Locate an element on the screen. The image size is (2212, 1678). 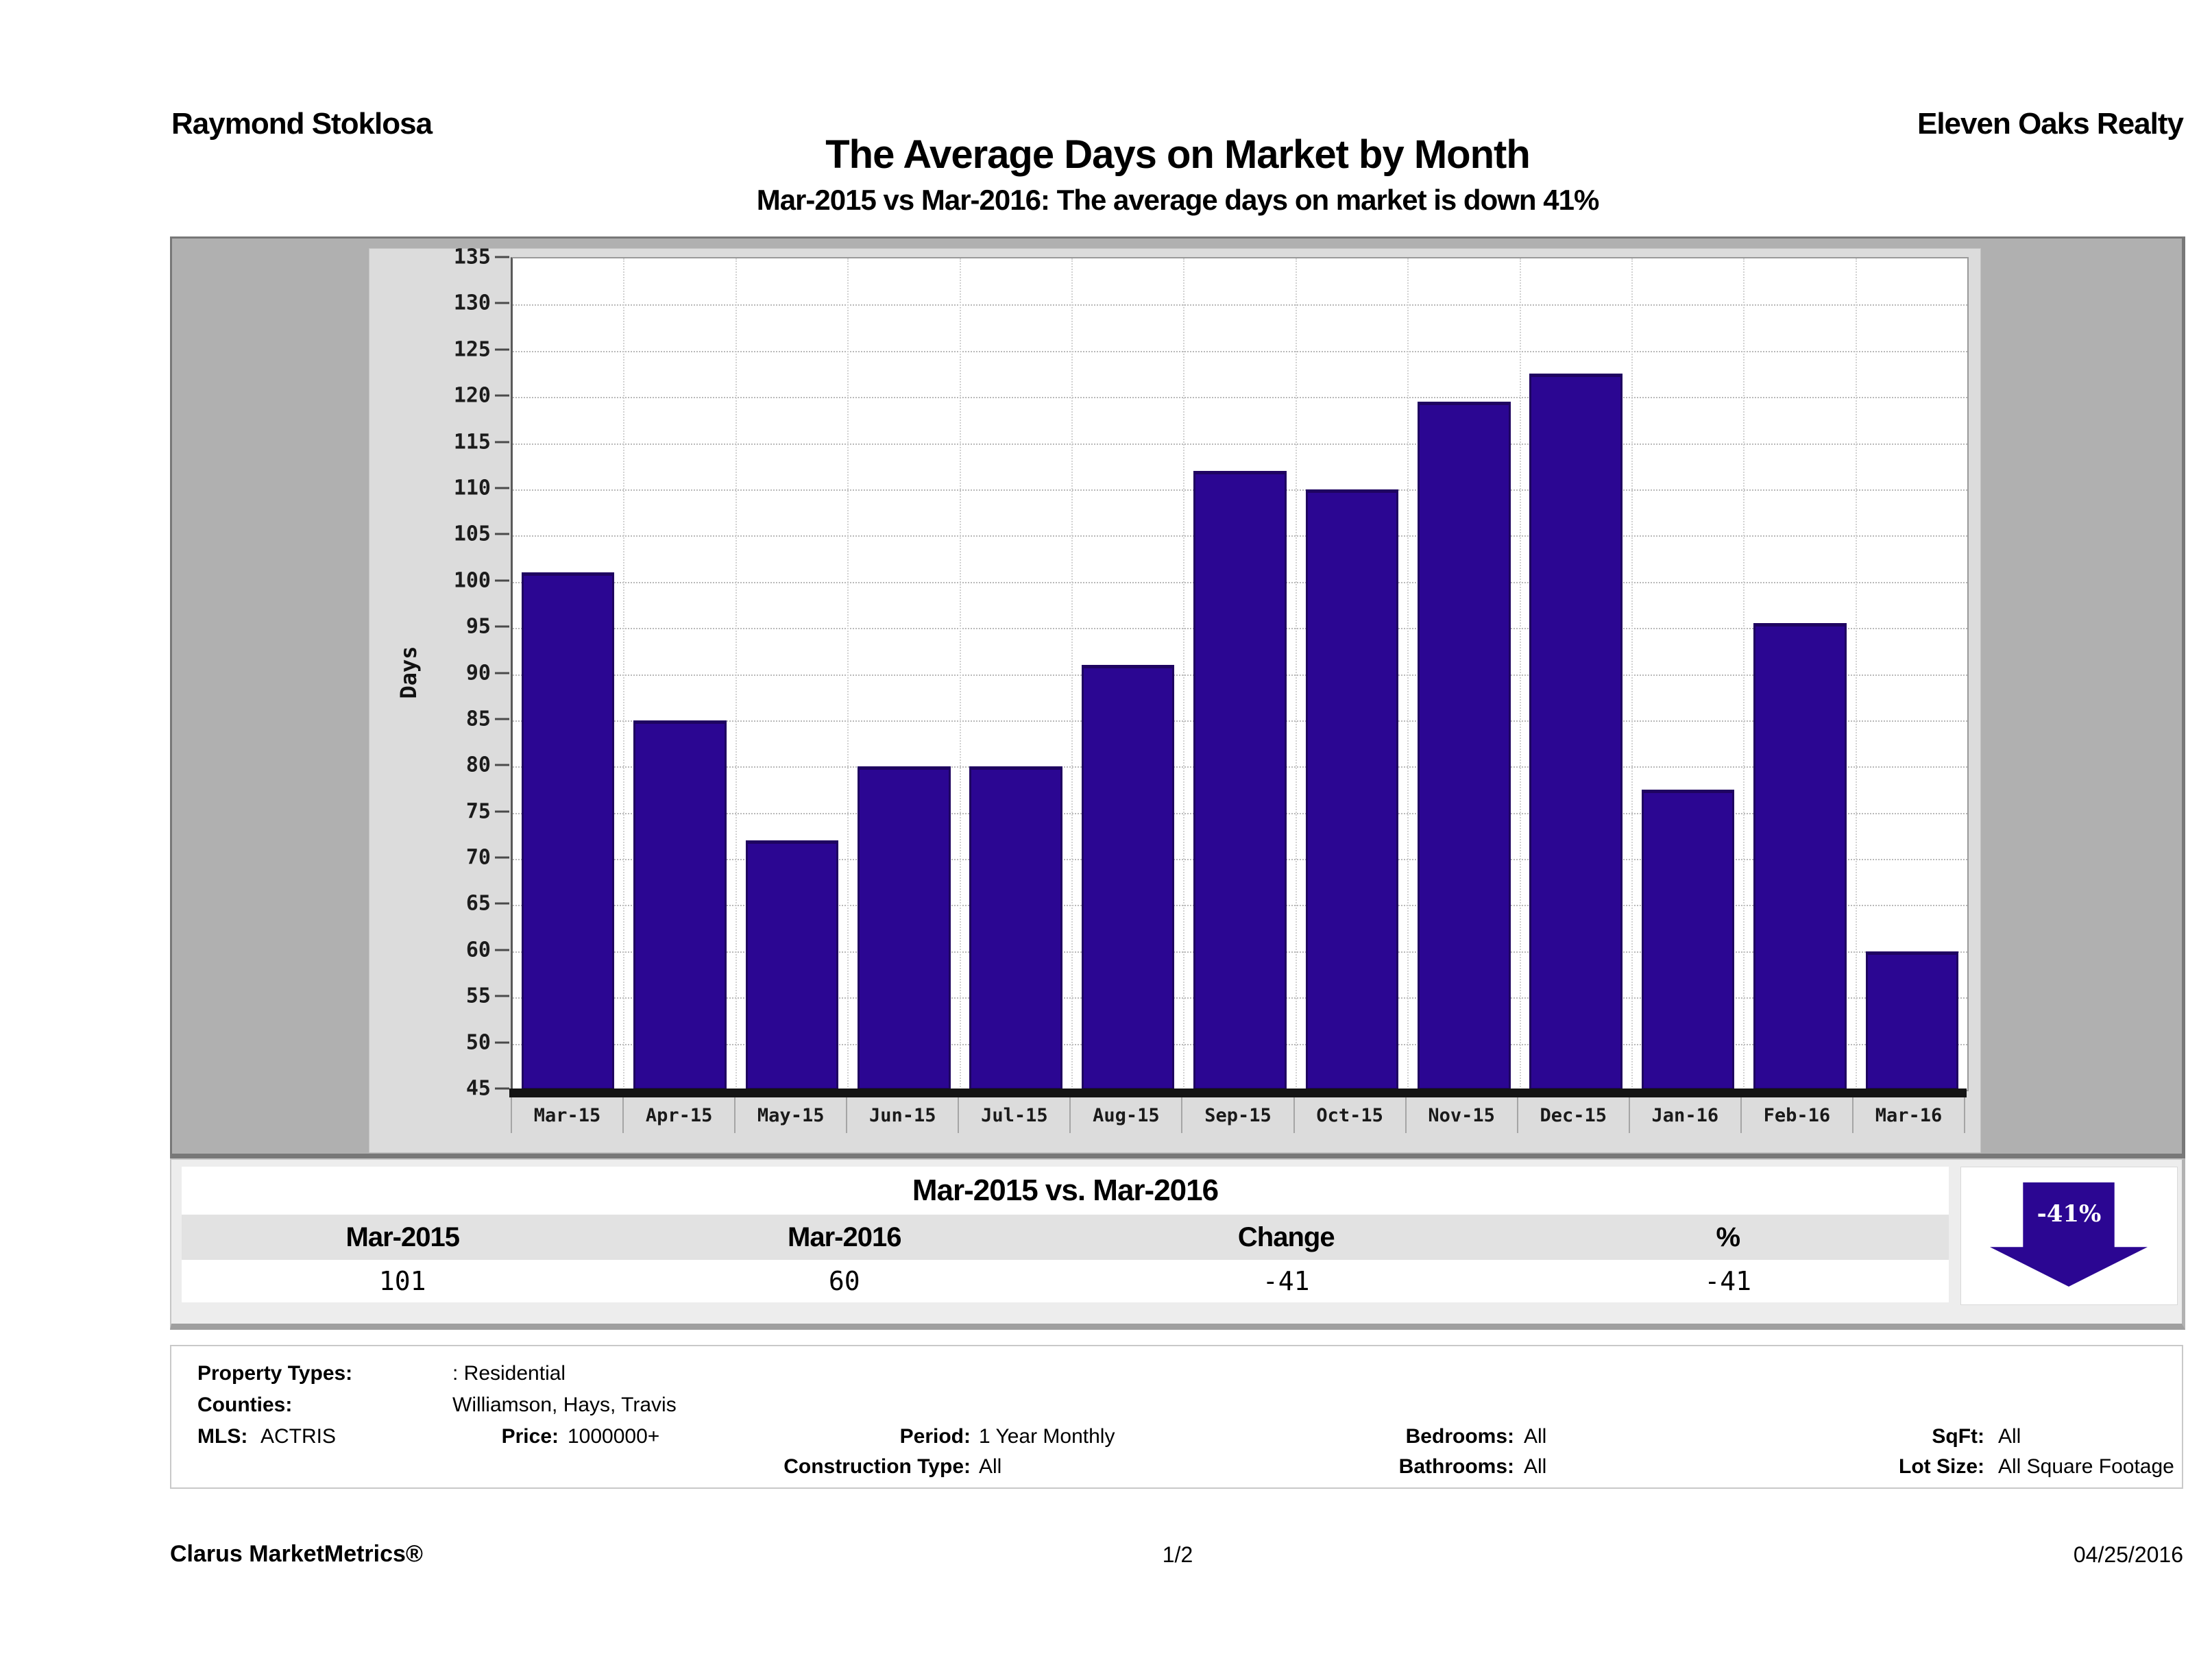
comparison-value-row: 101 60 -41 -41 is located at coordinates (1065, 1281).